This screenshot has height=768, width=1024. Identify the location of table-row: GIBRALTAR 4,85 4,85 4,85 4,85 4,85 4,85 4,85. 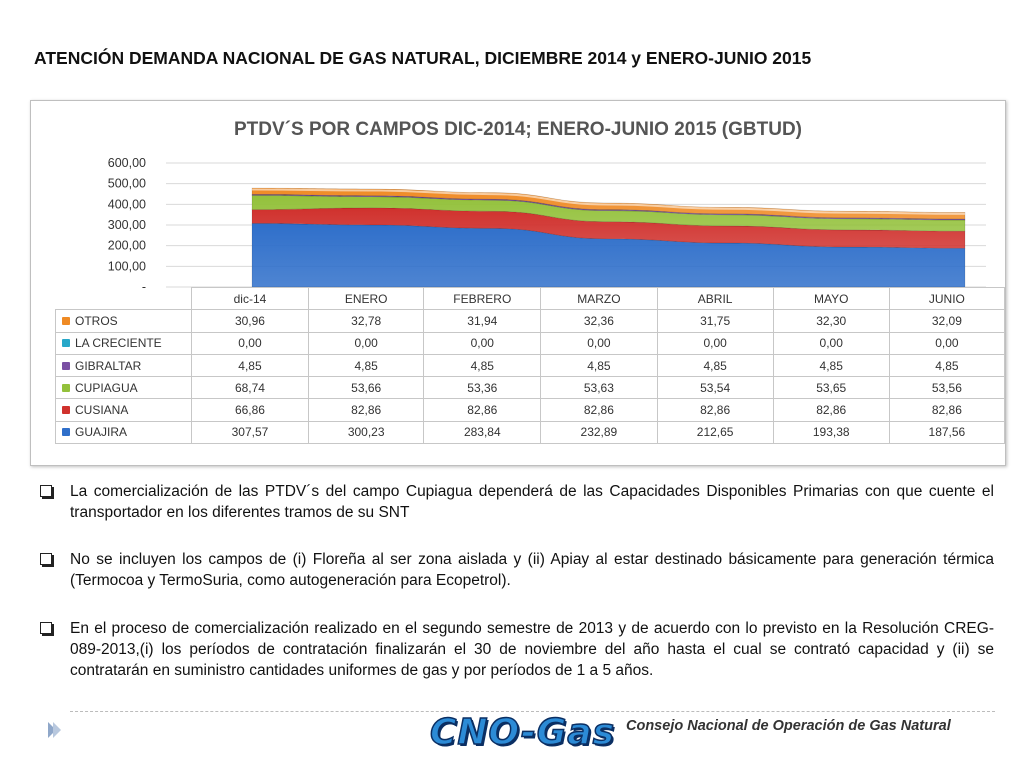
(530, 365).